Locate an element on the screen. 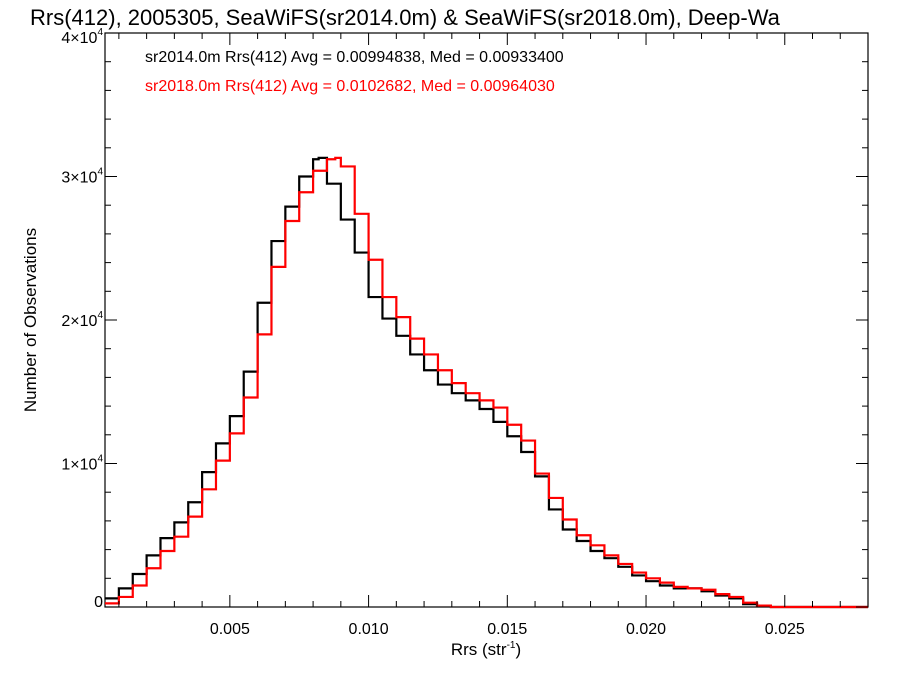 The image size is (900, 675). x-tick-label: 0.025 is located at coordinates (785, 629).